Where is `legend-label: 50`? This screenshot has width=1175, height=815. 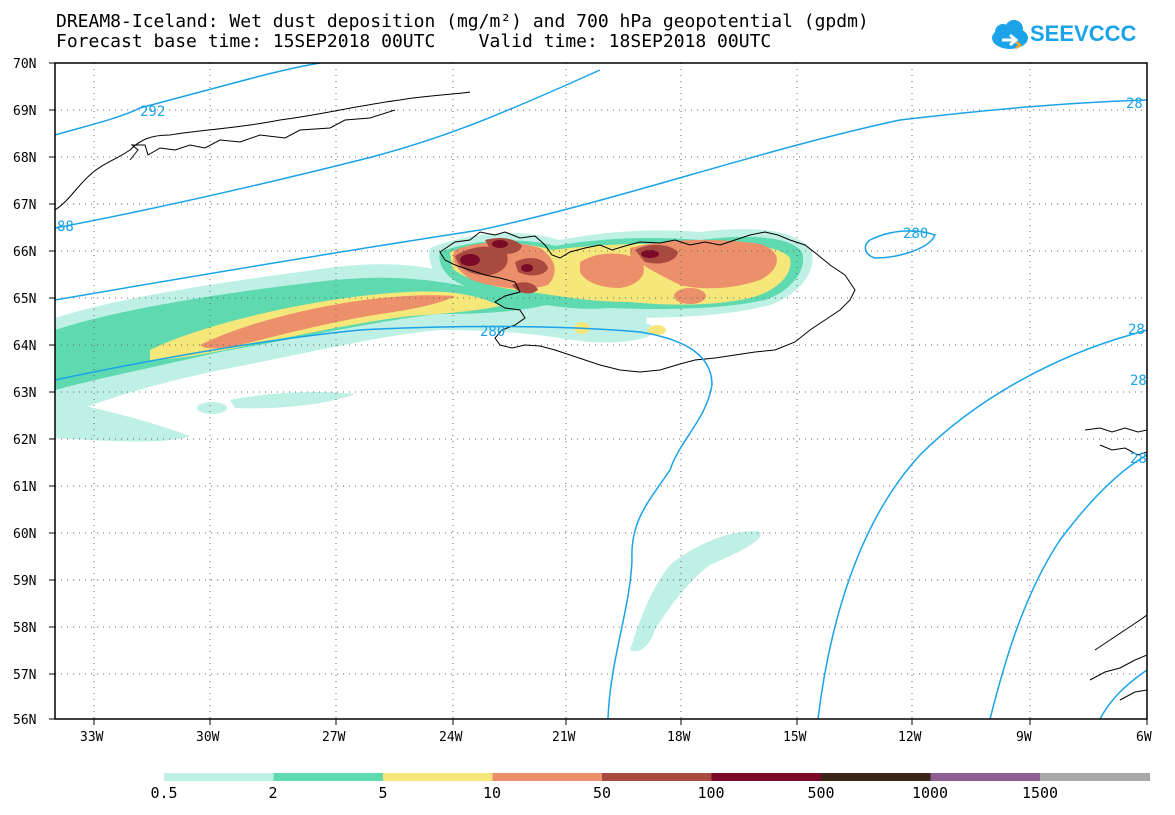 legend-label: 50 is located at coordinates (602, 793).